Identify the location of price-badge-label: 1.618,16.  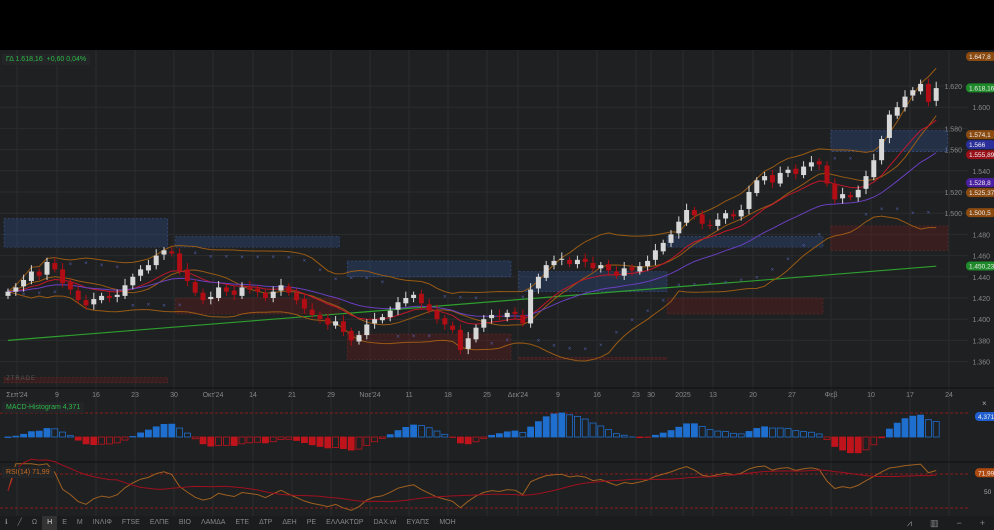
(981, 88).